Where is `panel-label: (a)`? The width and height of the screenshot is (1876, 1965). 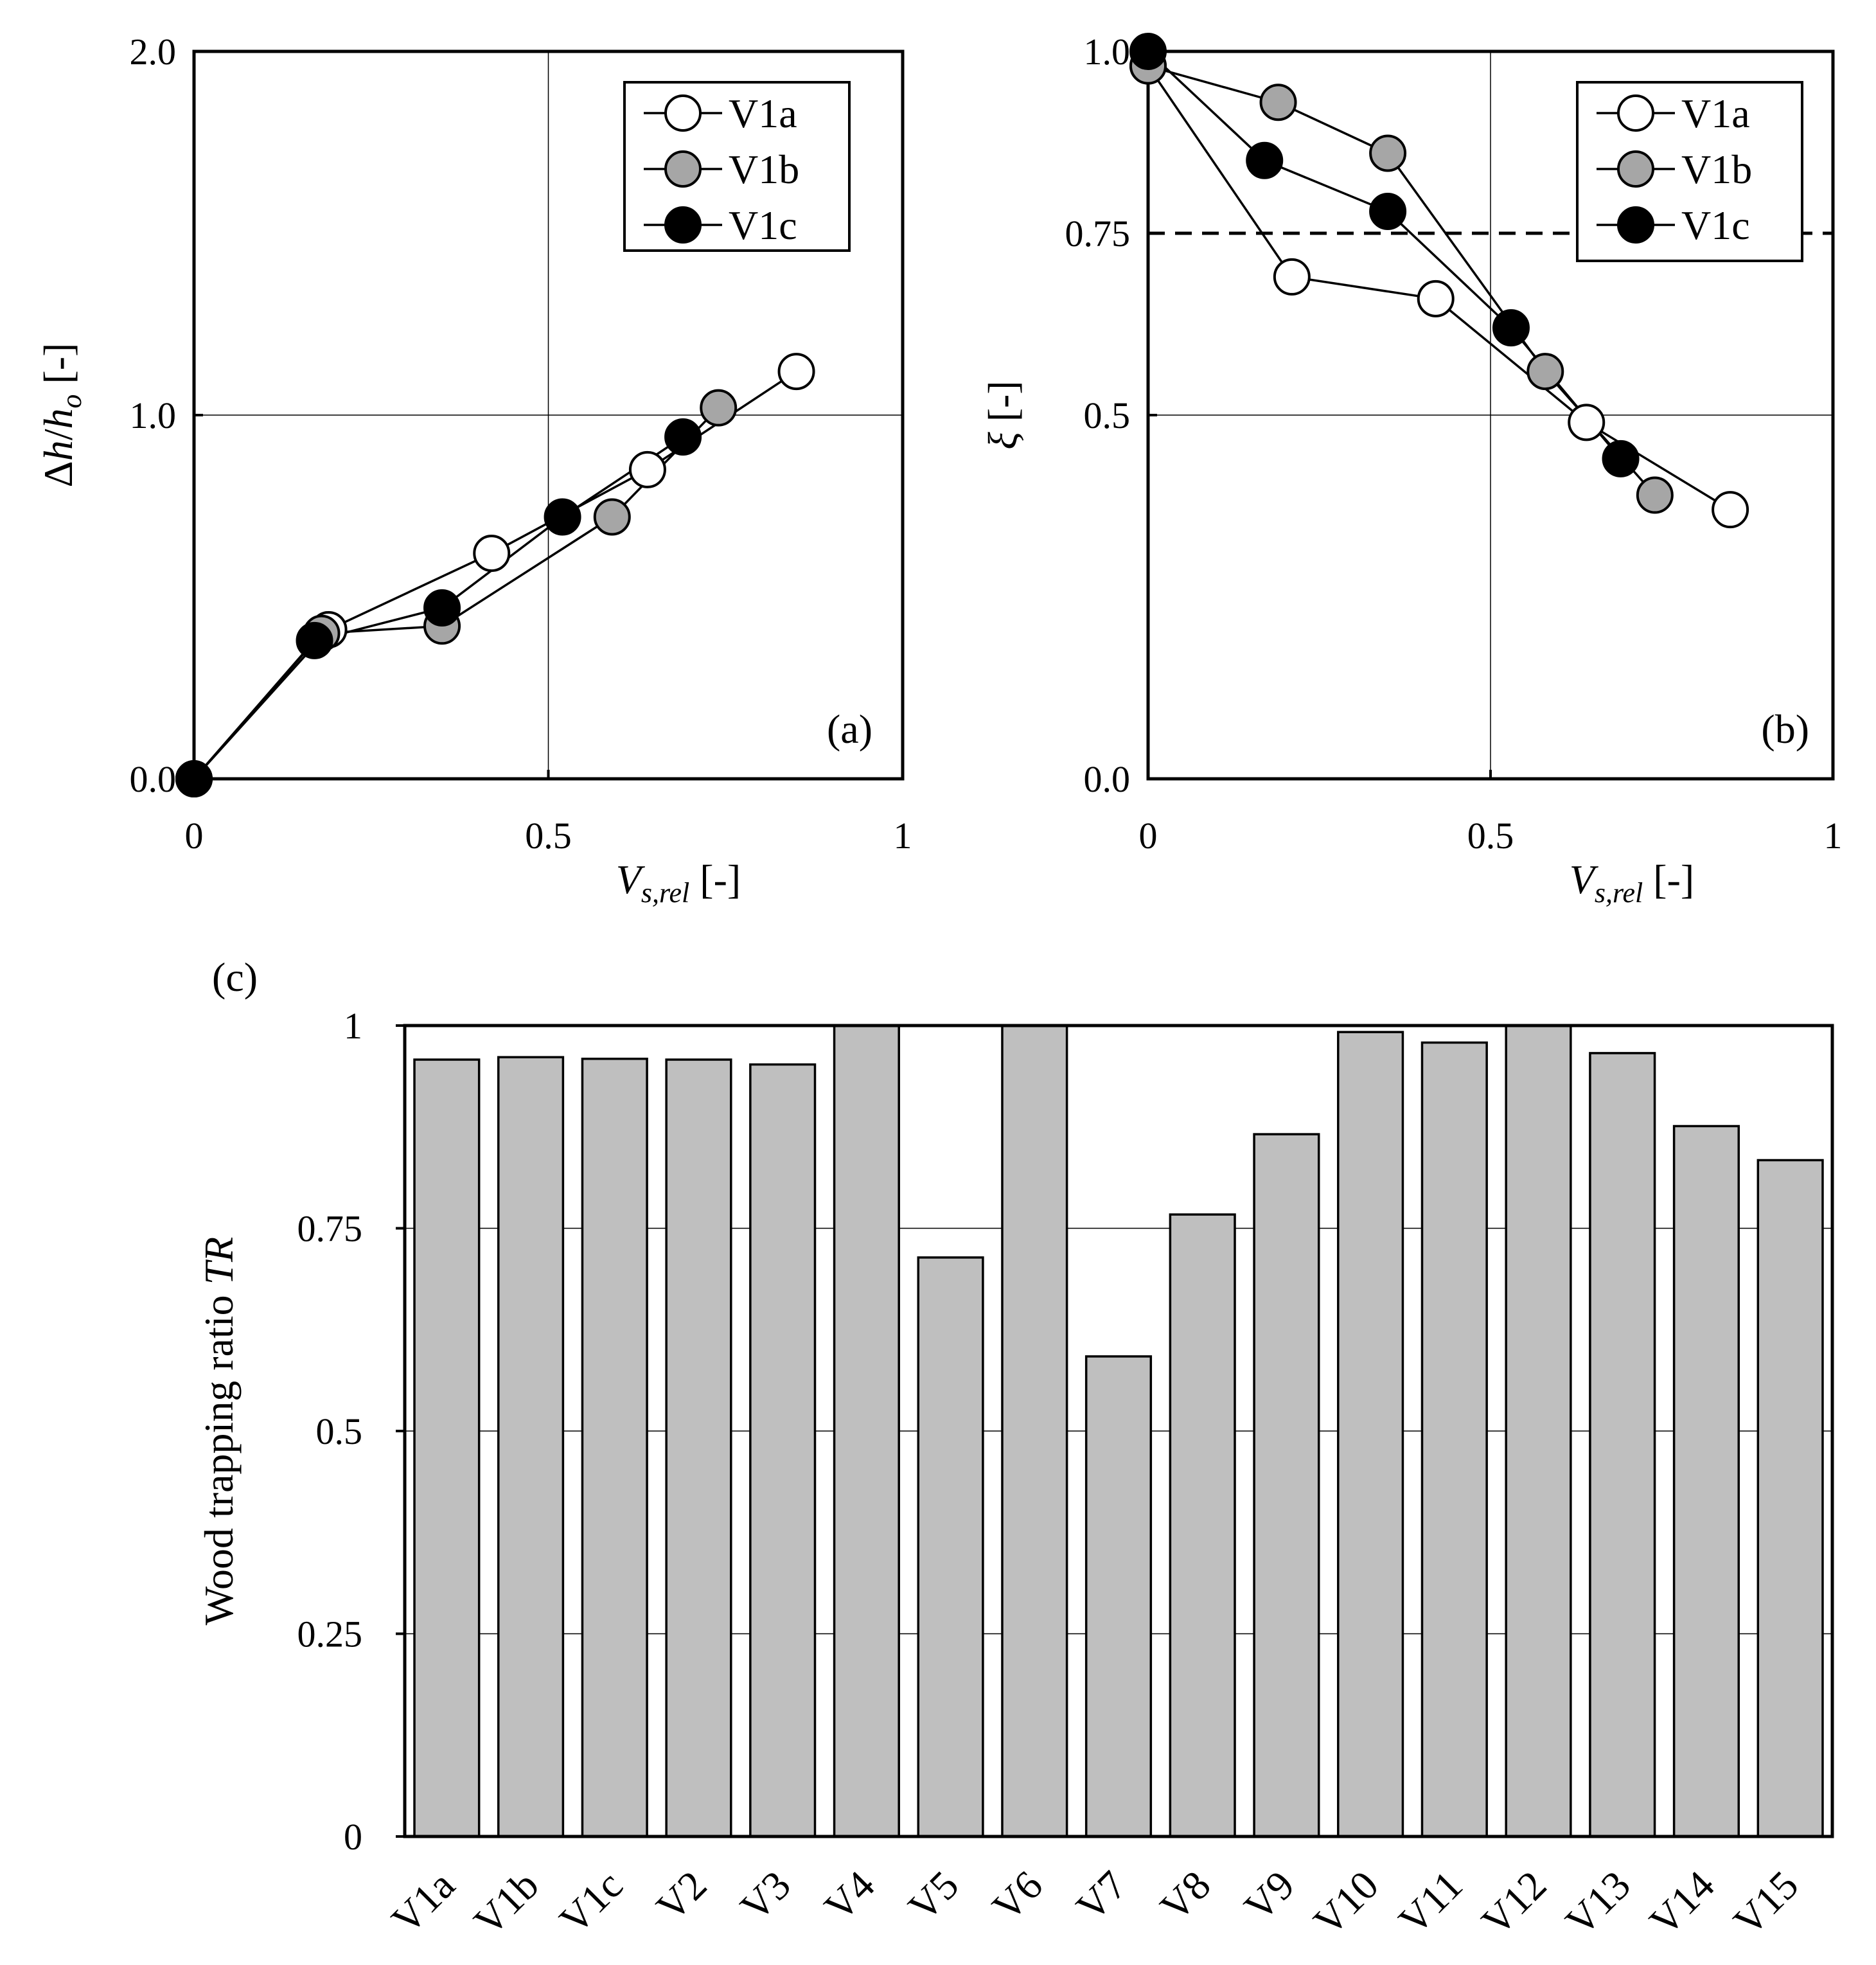
panel-label: (a) is located at coordinates (849, 729).